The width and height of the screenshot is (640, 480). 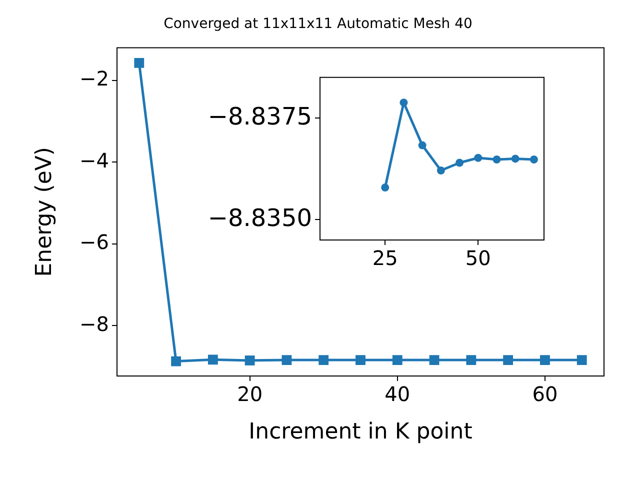 I want to click on y-tick-label: −8.8375, so click(x=260, y=116).